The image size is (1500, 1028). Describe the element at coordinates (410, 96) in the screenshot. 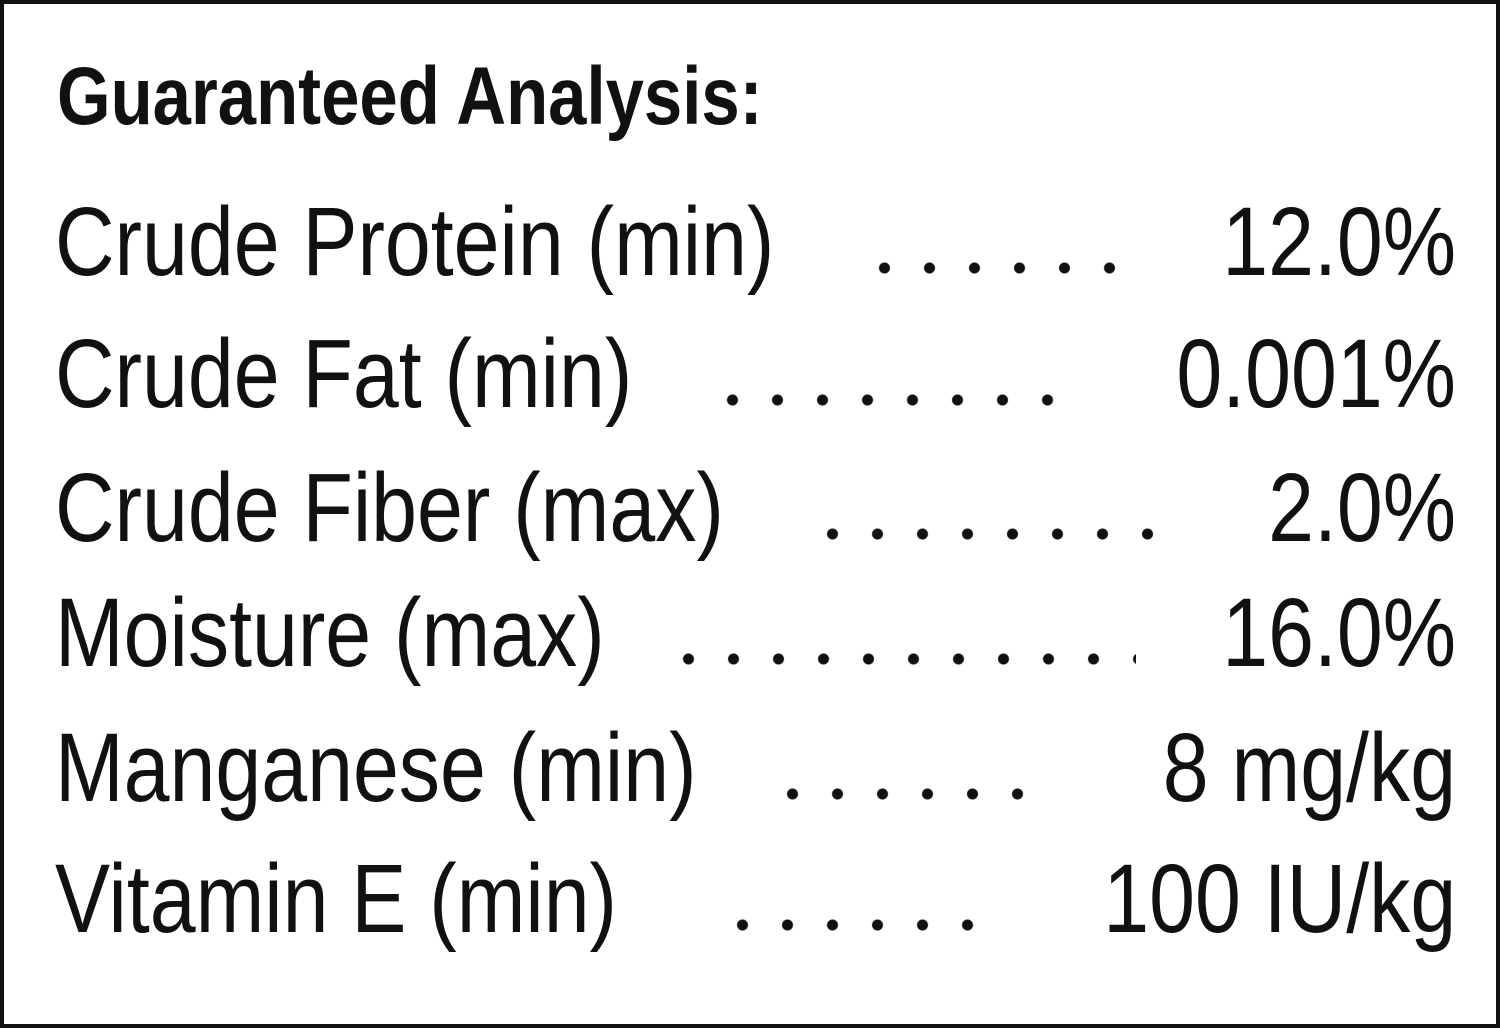

I see `title: Guaranteed Analysis:` at that location.